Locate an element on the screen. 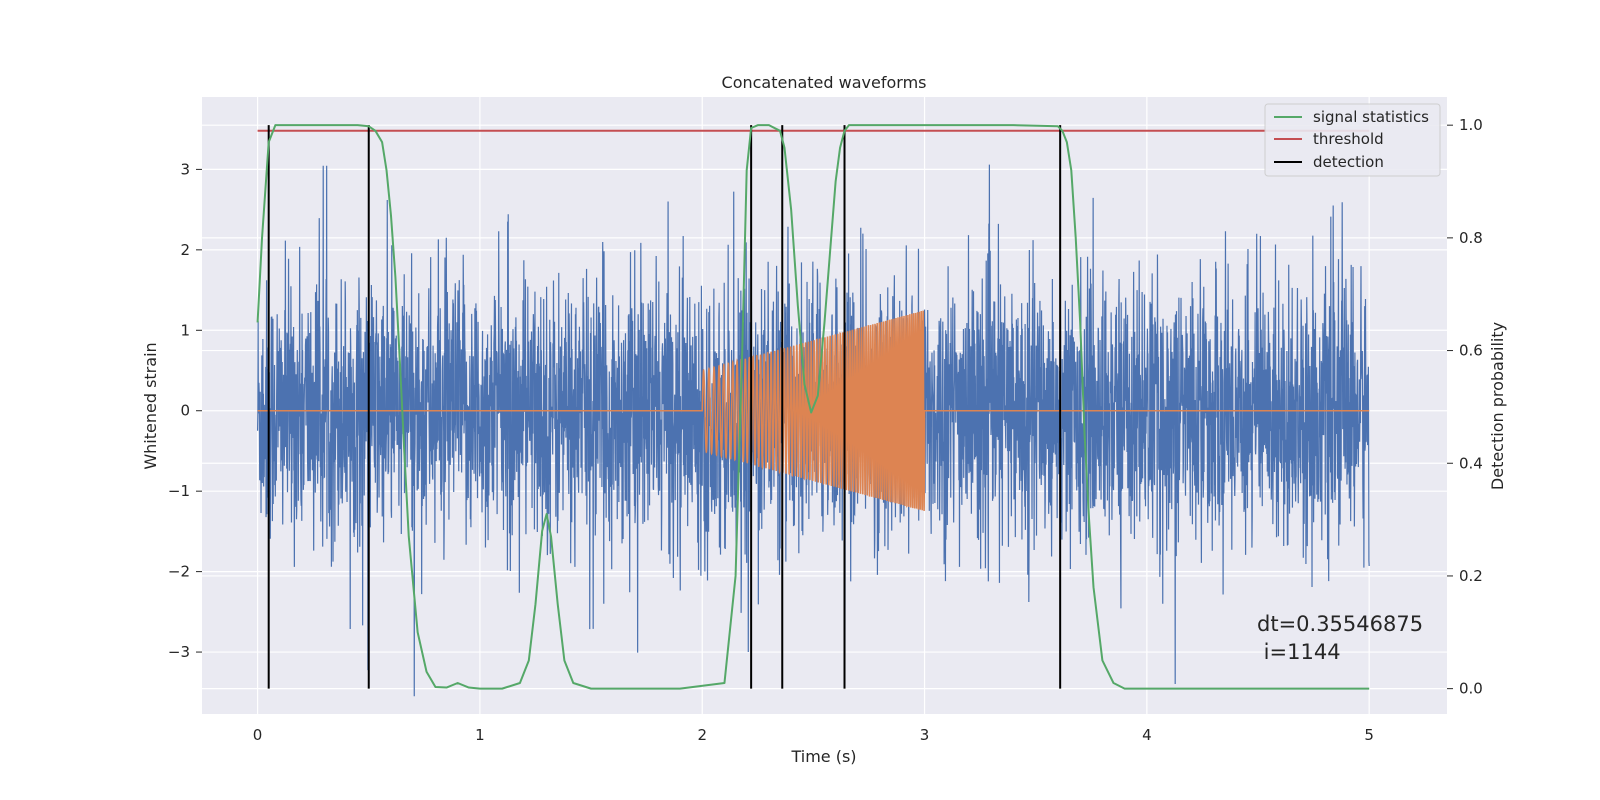  y2-tick-label: 0.2 is located at coordinates (1471, 576).